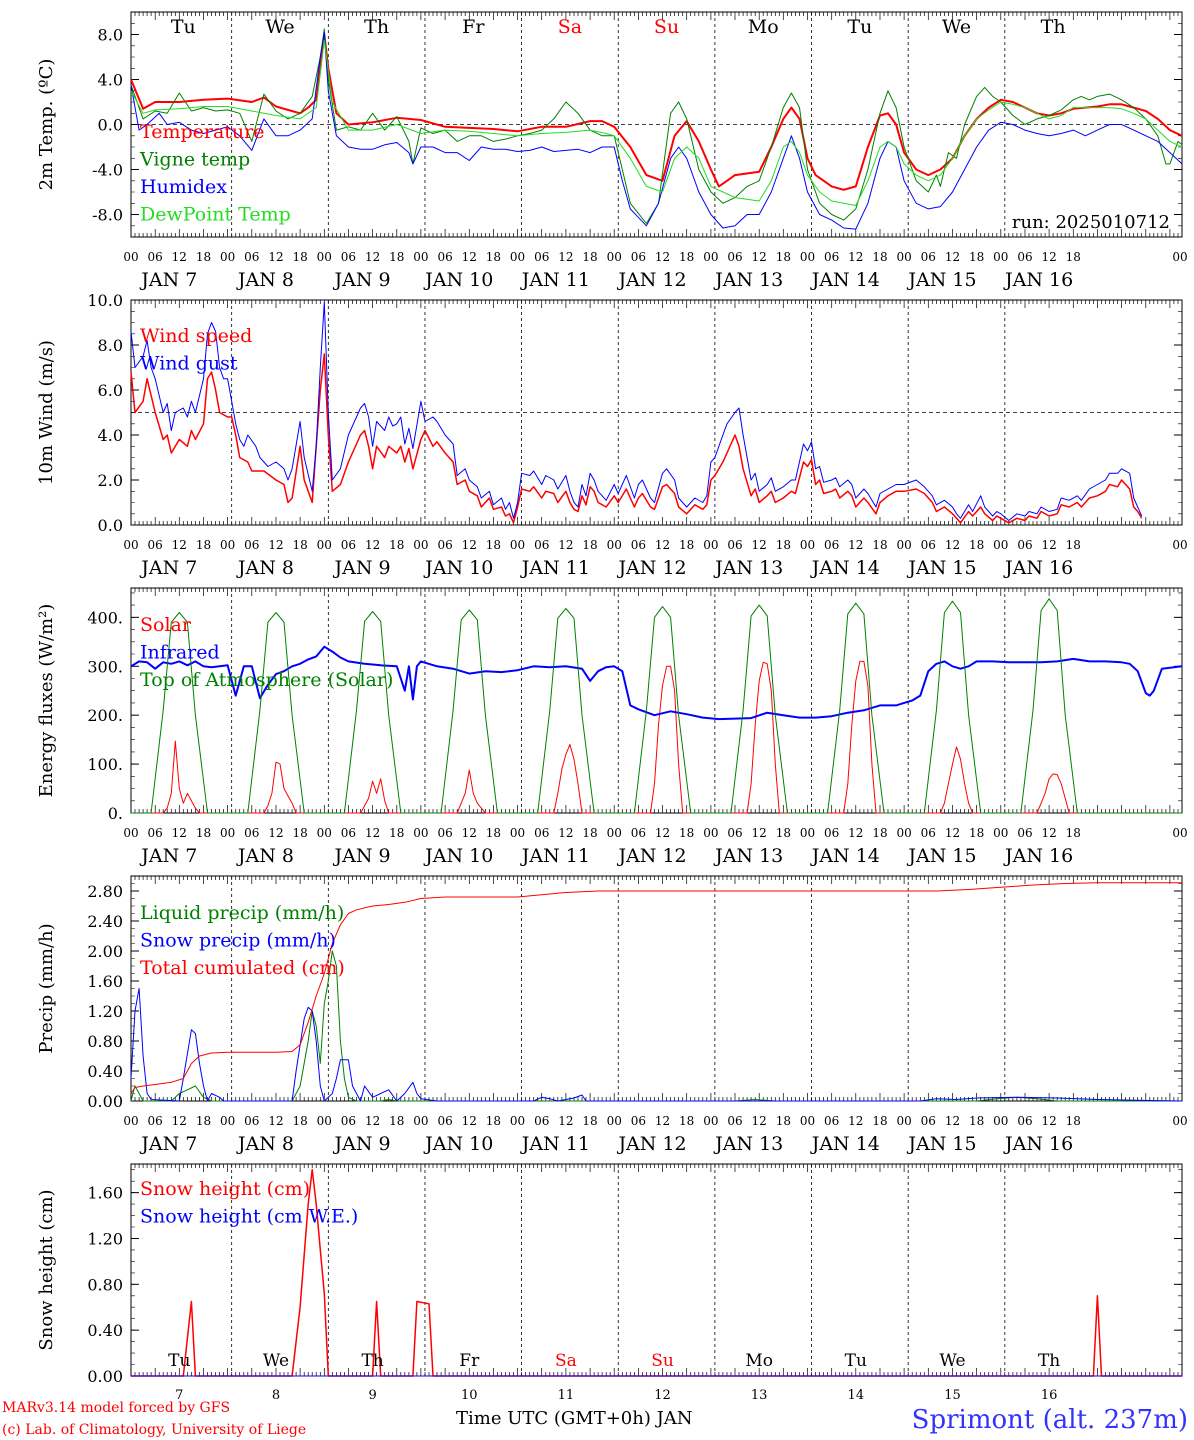  Describe the element at coordinates (469, 1361) in the screenshot. I see `weekday-label: Fr` at that location.